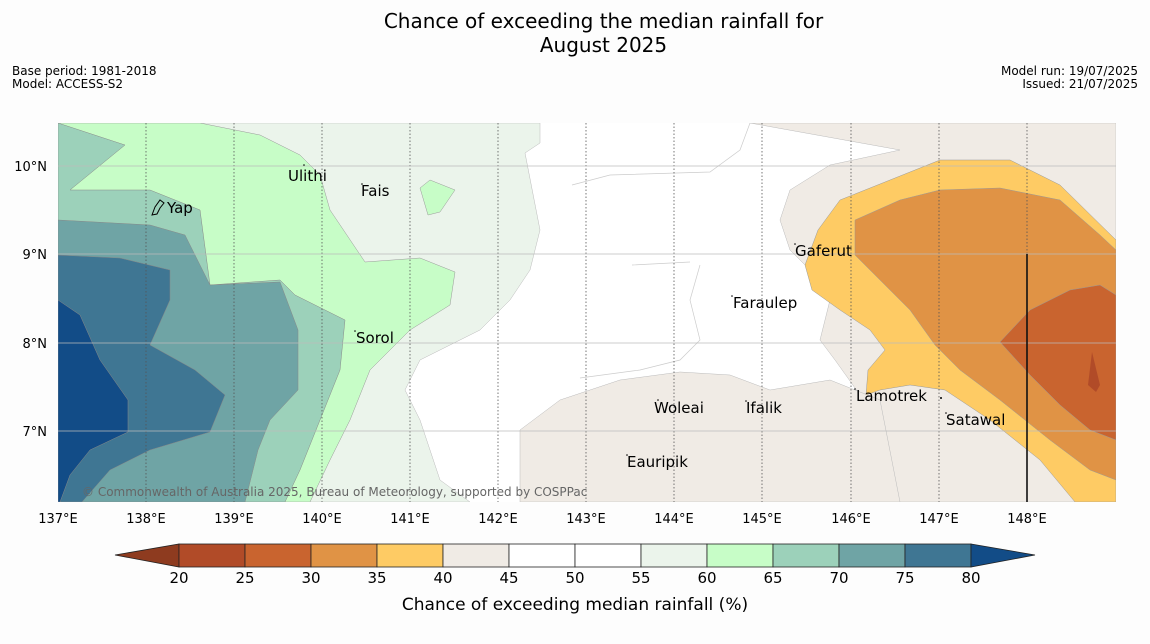  What do you see at coordinates (764, 408) in the screenshot?
I see `place-label-ifalik: Ifalik` at bounding box center [764, 408].